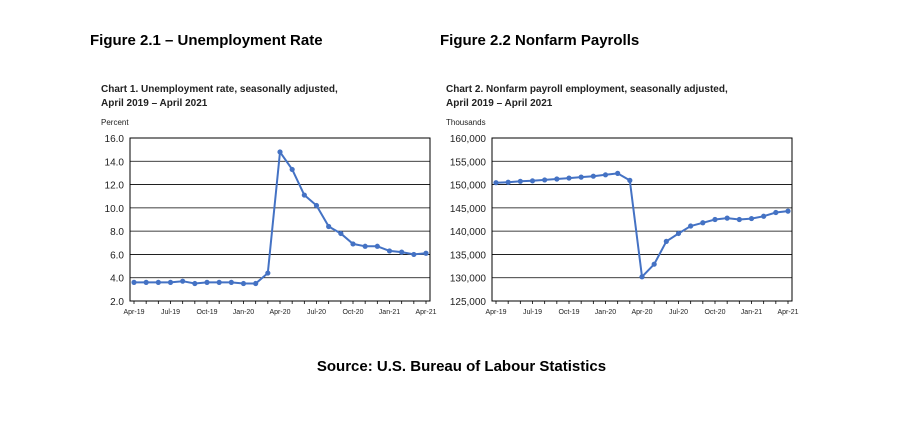 Image resolution: width=923 pixels, height=435 pixels. Describe the element at coordinates (115, 122) in the screenshot. I see `y-axis-label: Percent` at that location.